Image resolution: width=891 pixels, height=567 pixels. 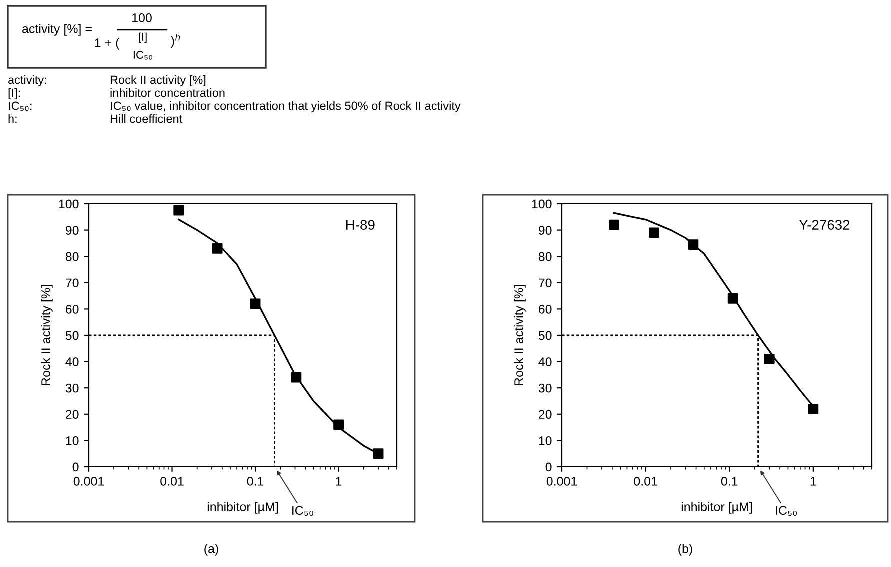 What do you see at coordinates (27, 81) in the screenshot?
I see `text: activity:` at bounding box center [27, 81].